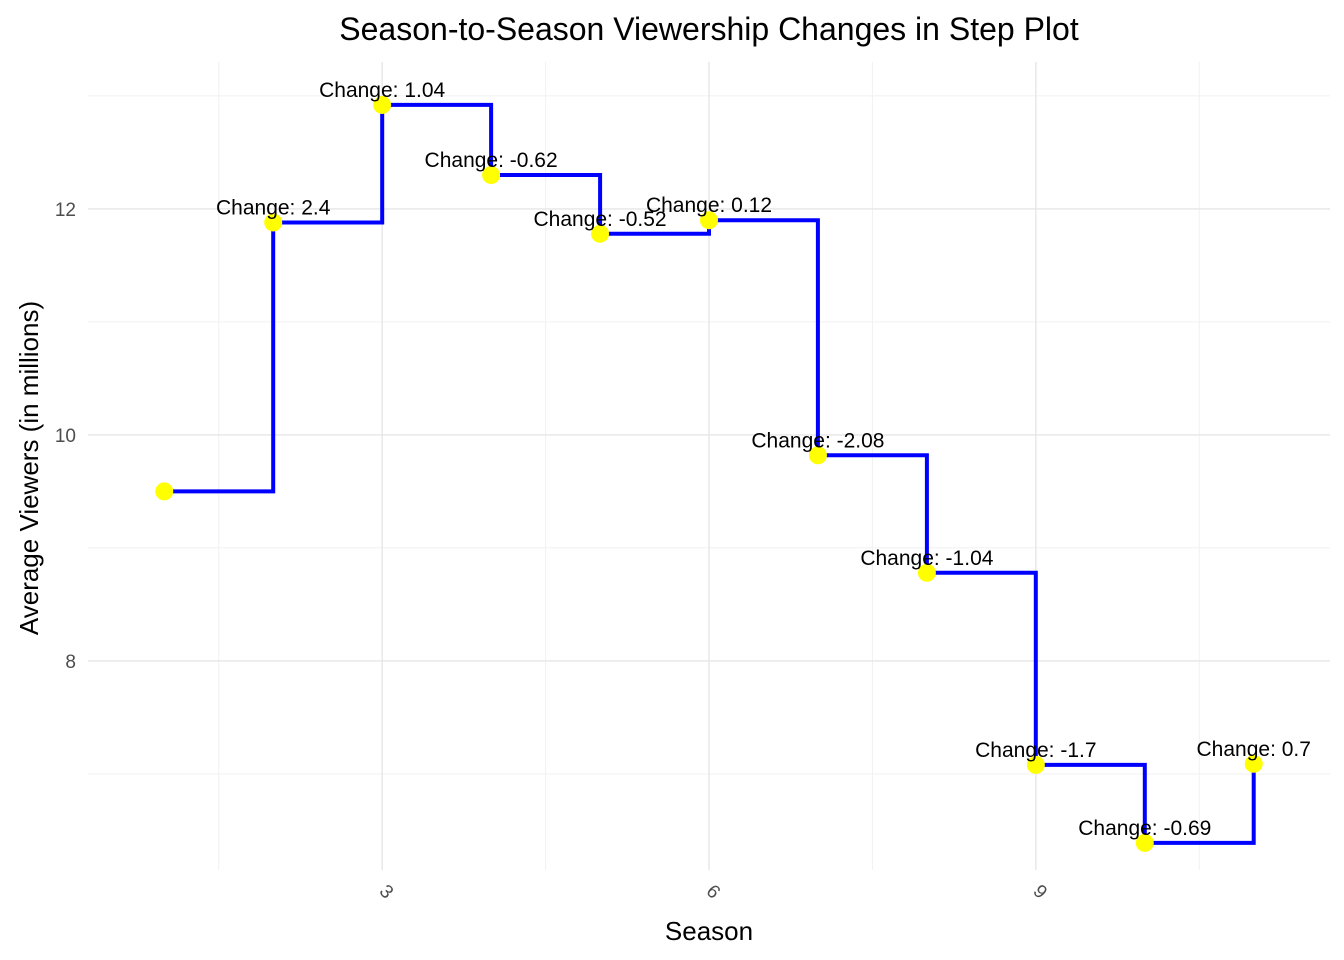 Image resolution: width=1344 pixels, height=960 pixels. What do you see at coordinates (70, 662) in the screenshot?
I see `y-tick-label: 8` at bounding box center [70, 662].